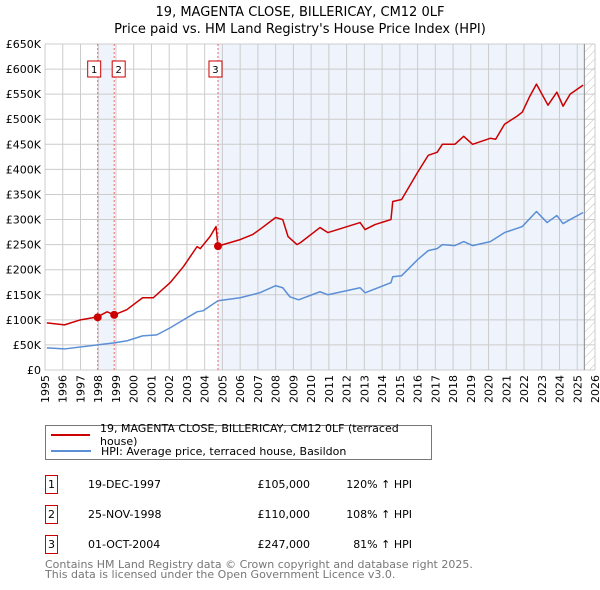  Describe the element at coordinates (577, 389) in the screenshot. I see `x-tick-label: 2025` at that location.